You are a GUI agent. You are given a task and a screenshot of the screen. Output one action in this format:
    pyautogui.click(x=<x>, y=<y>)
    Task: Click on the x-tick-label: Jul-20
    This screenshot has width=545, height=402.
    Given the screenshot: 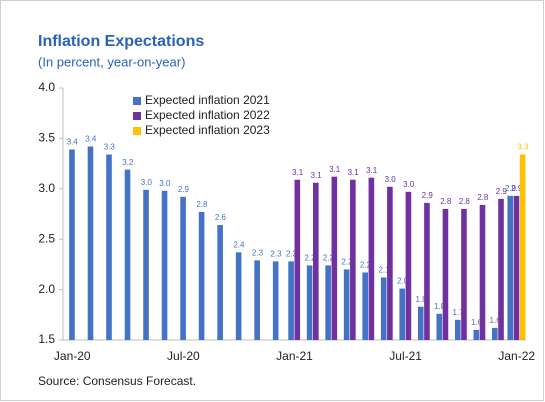 What is the action you would take?
    pyautogui.click(x=183, y=356)
    